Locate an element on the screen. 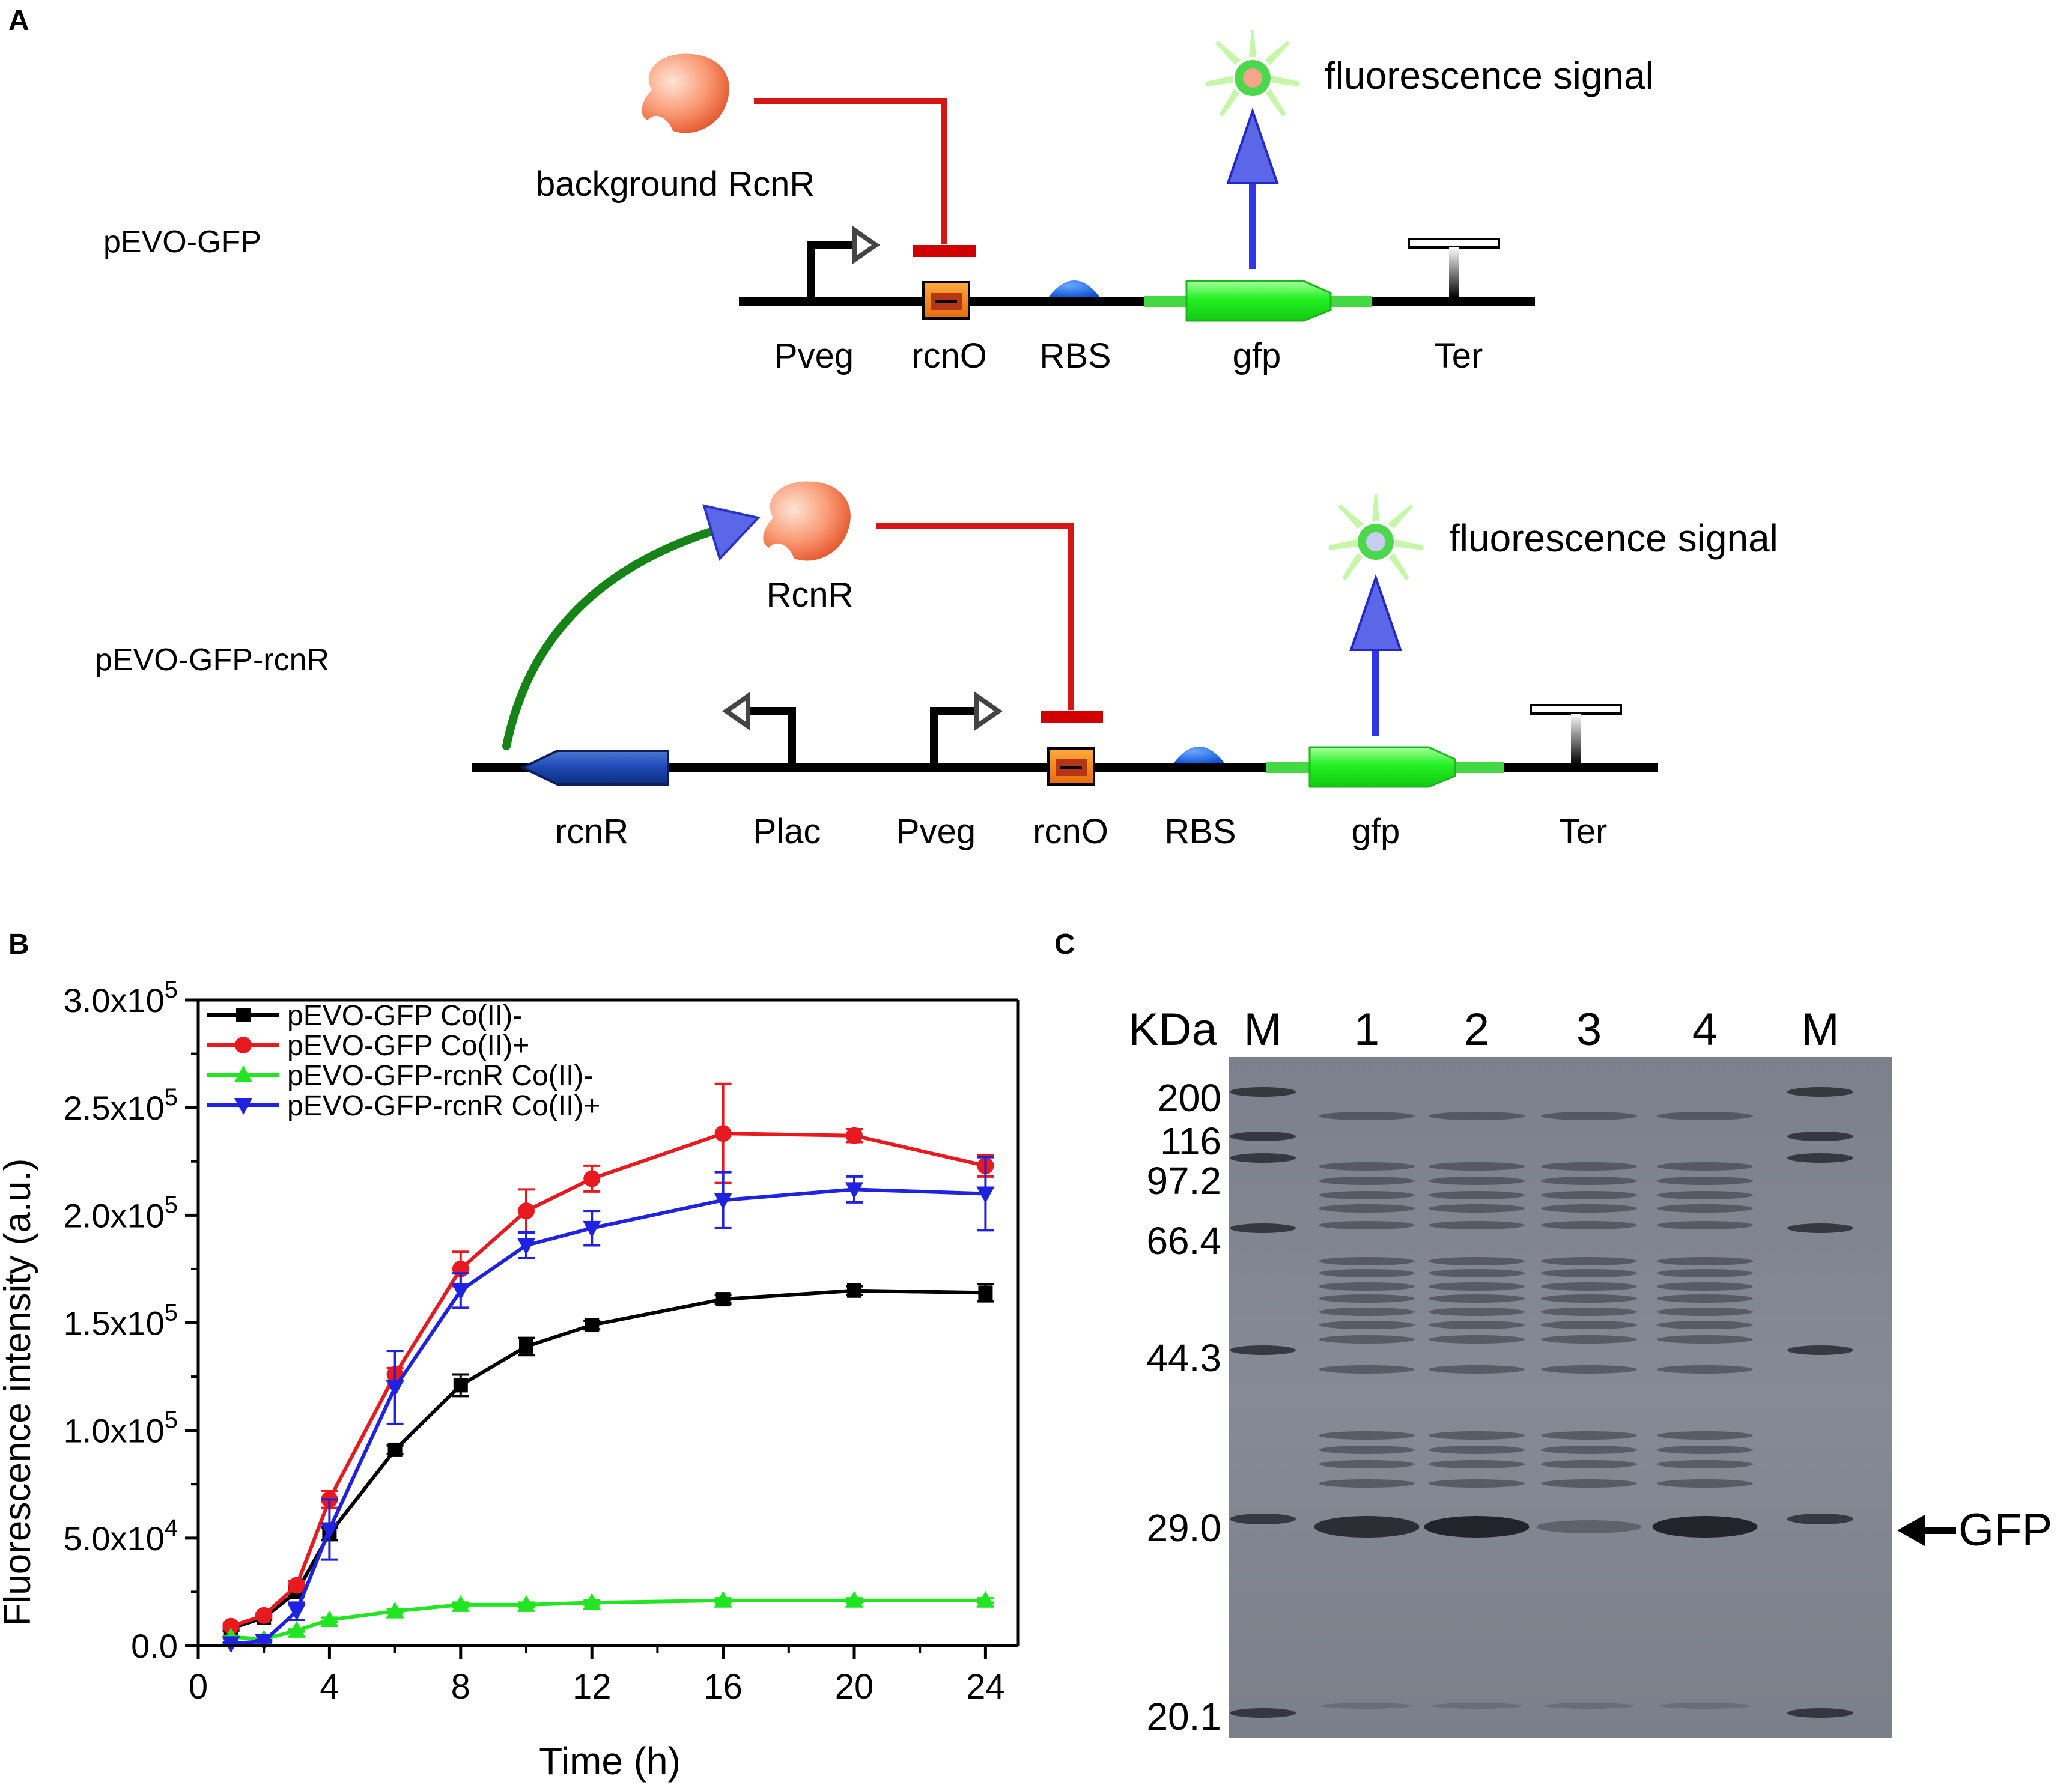  legend-entry: pEVO-GFP Co(II)- is located at coordinates (365, 1016).